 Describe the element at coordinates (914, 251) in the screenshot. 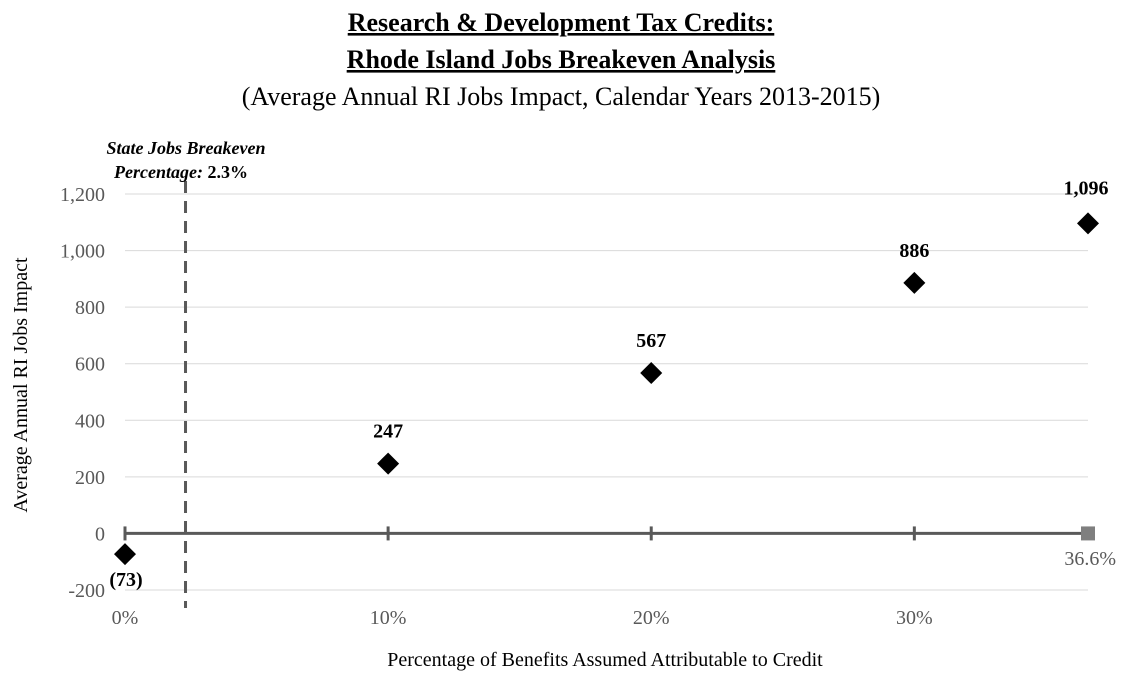

I see `data-label: 886` at that location.